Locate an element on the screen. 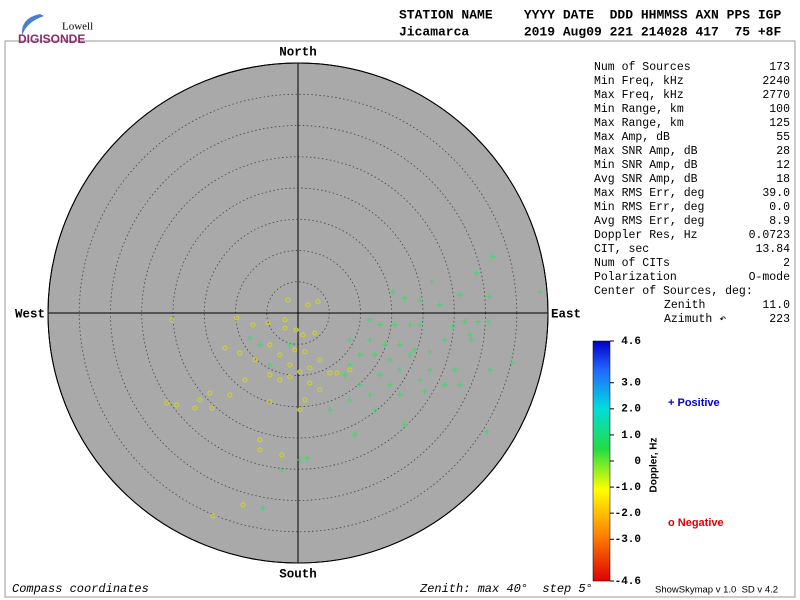 The image size is (800, 600). colorbar-tick-label: 4.6 is located at coordinates (631, 342).